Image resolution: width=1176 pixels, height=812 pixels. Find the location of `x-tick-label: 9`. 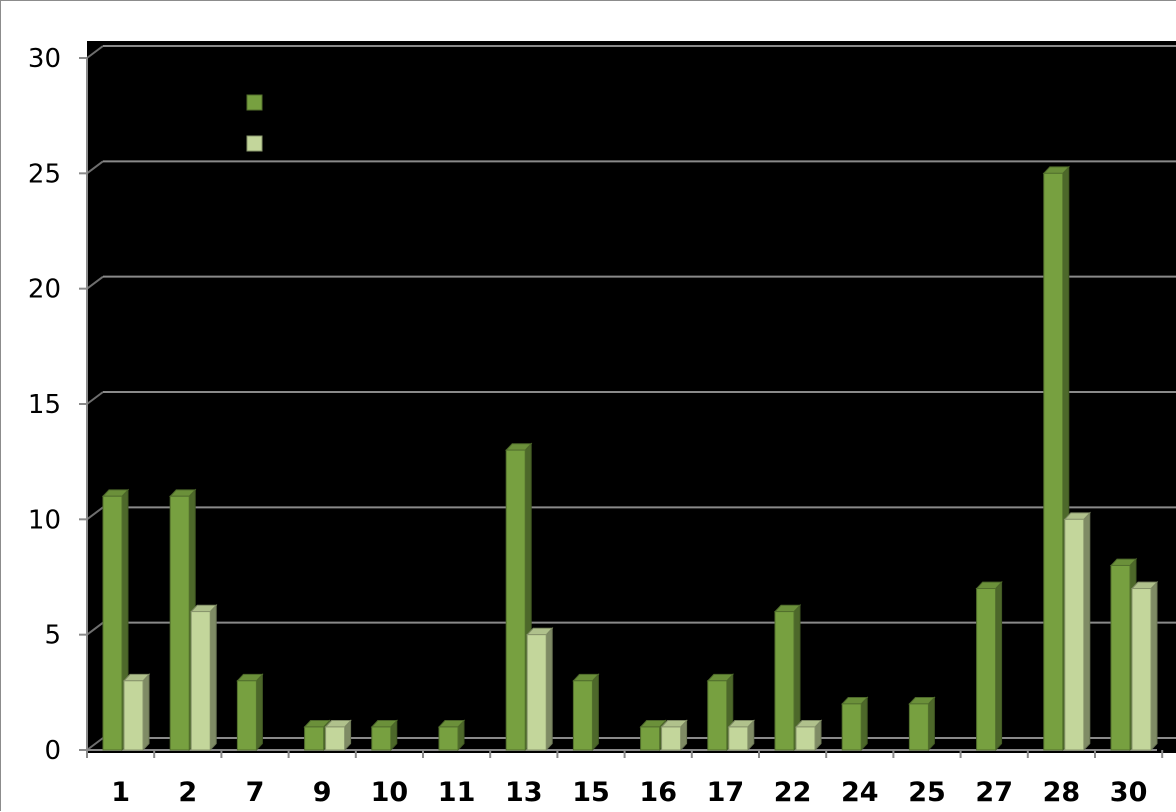

x-tick-label: 9 is located at coordinates (322, 792).